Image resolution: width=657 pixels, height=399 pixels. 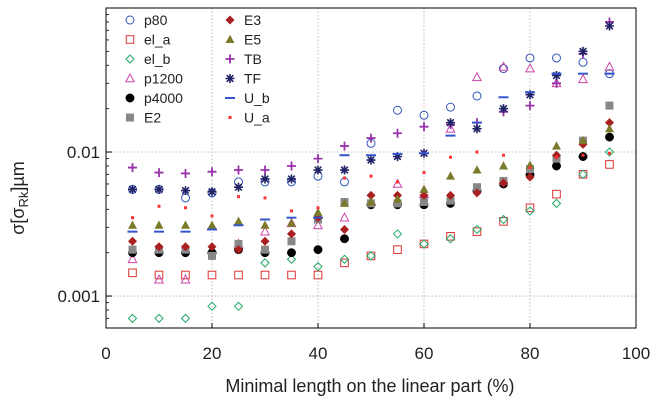 What do you see at coordinates (243, 79) in the screenshot?
I see `legend-item: TF` at bounding box center [243, 79].